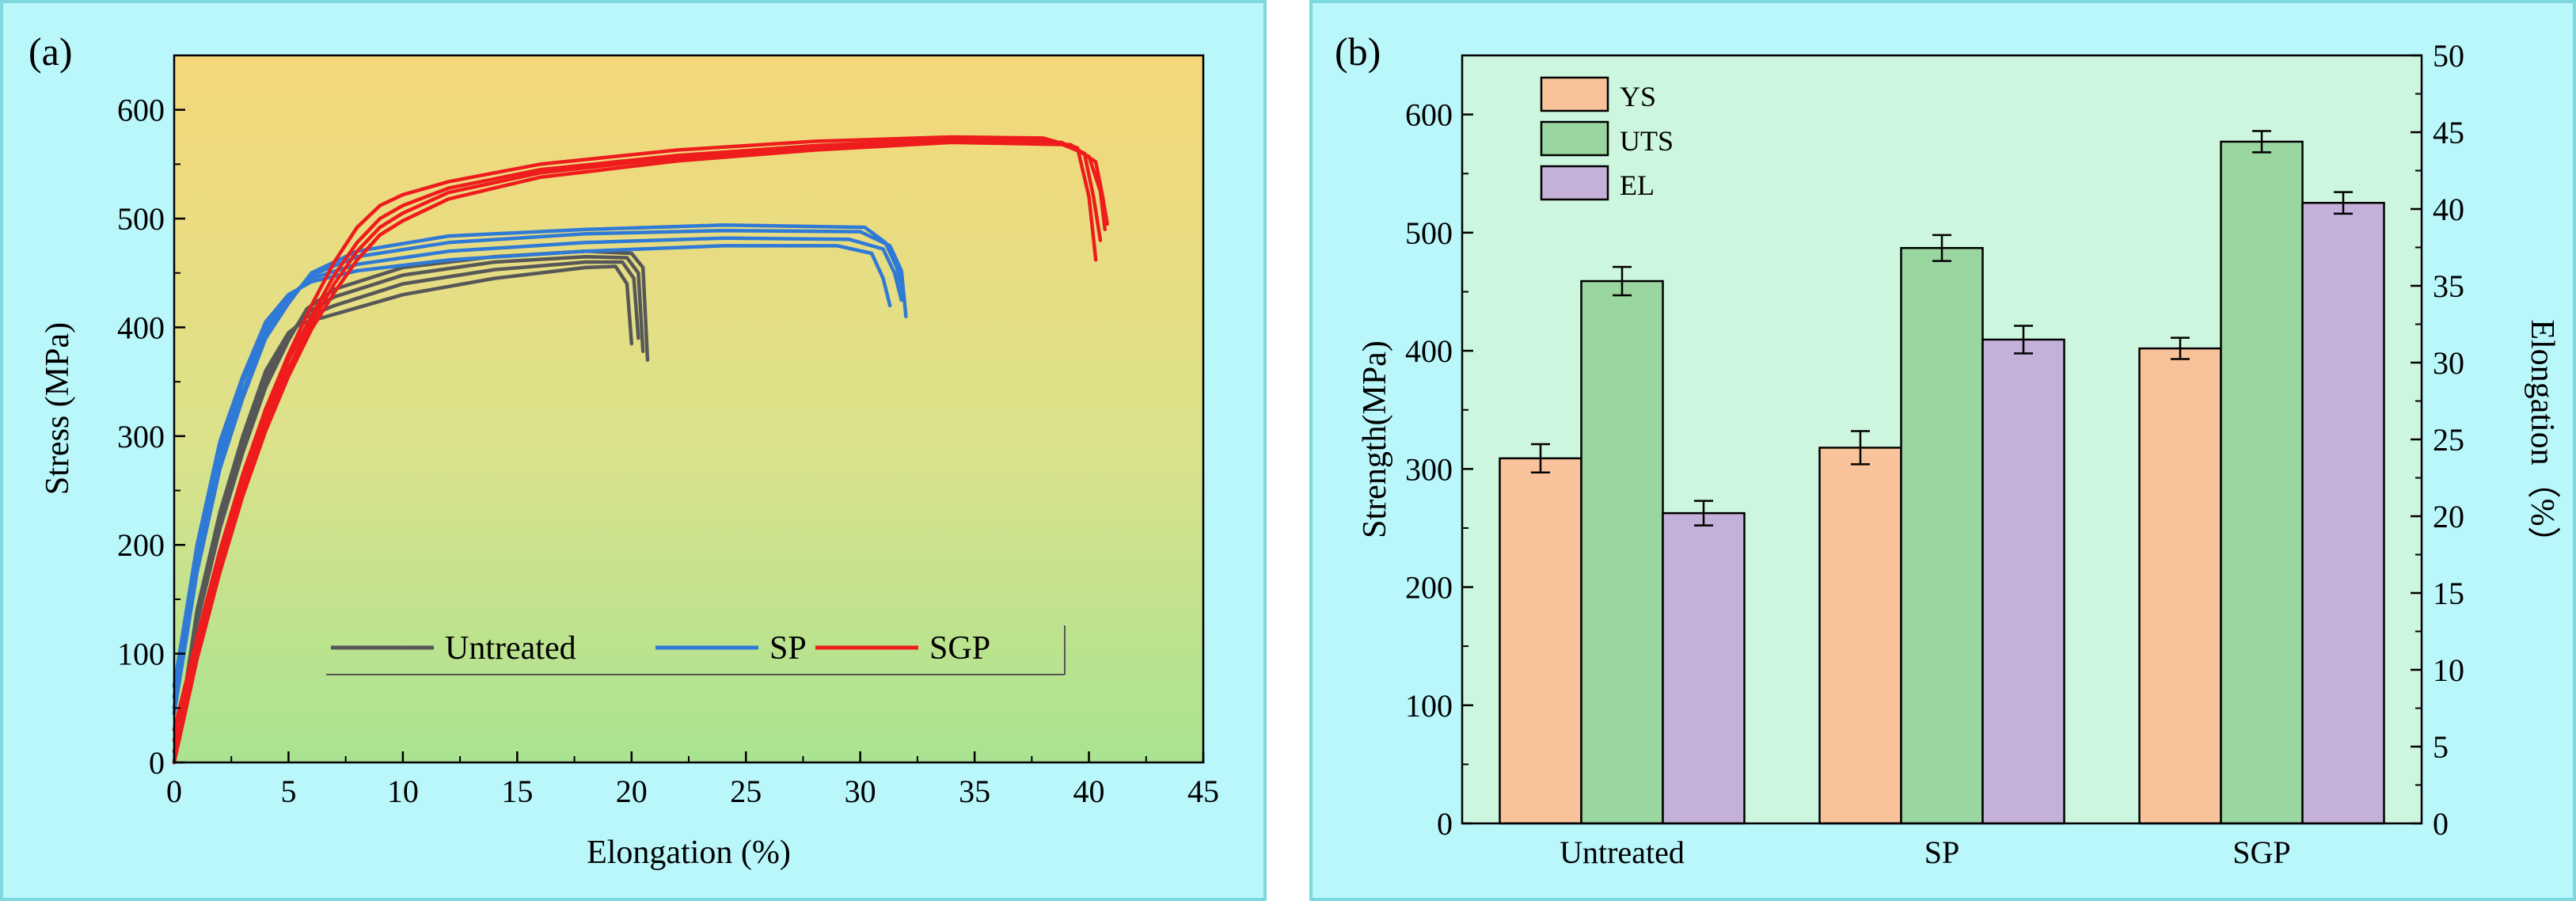 This screenshot has height=901, width=2576. I want to click on y2-tick-label-b: 50, so click(2448, 56).